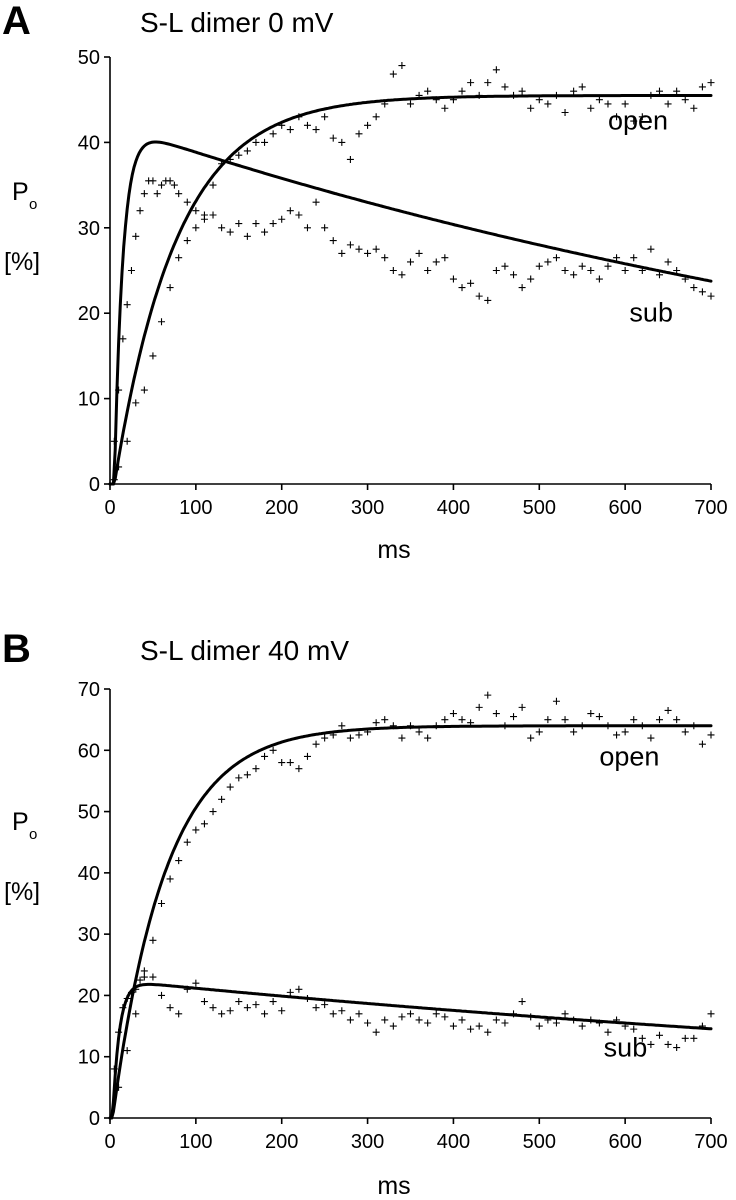 This screenshot has width=736, height=1200. What do you see at coordinates (453, 508) in the screenshot?
I see `x-tick-label: 400` at bounding box center [453, 508].